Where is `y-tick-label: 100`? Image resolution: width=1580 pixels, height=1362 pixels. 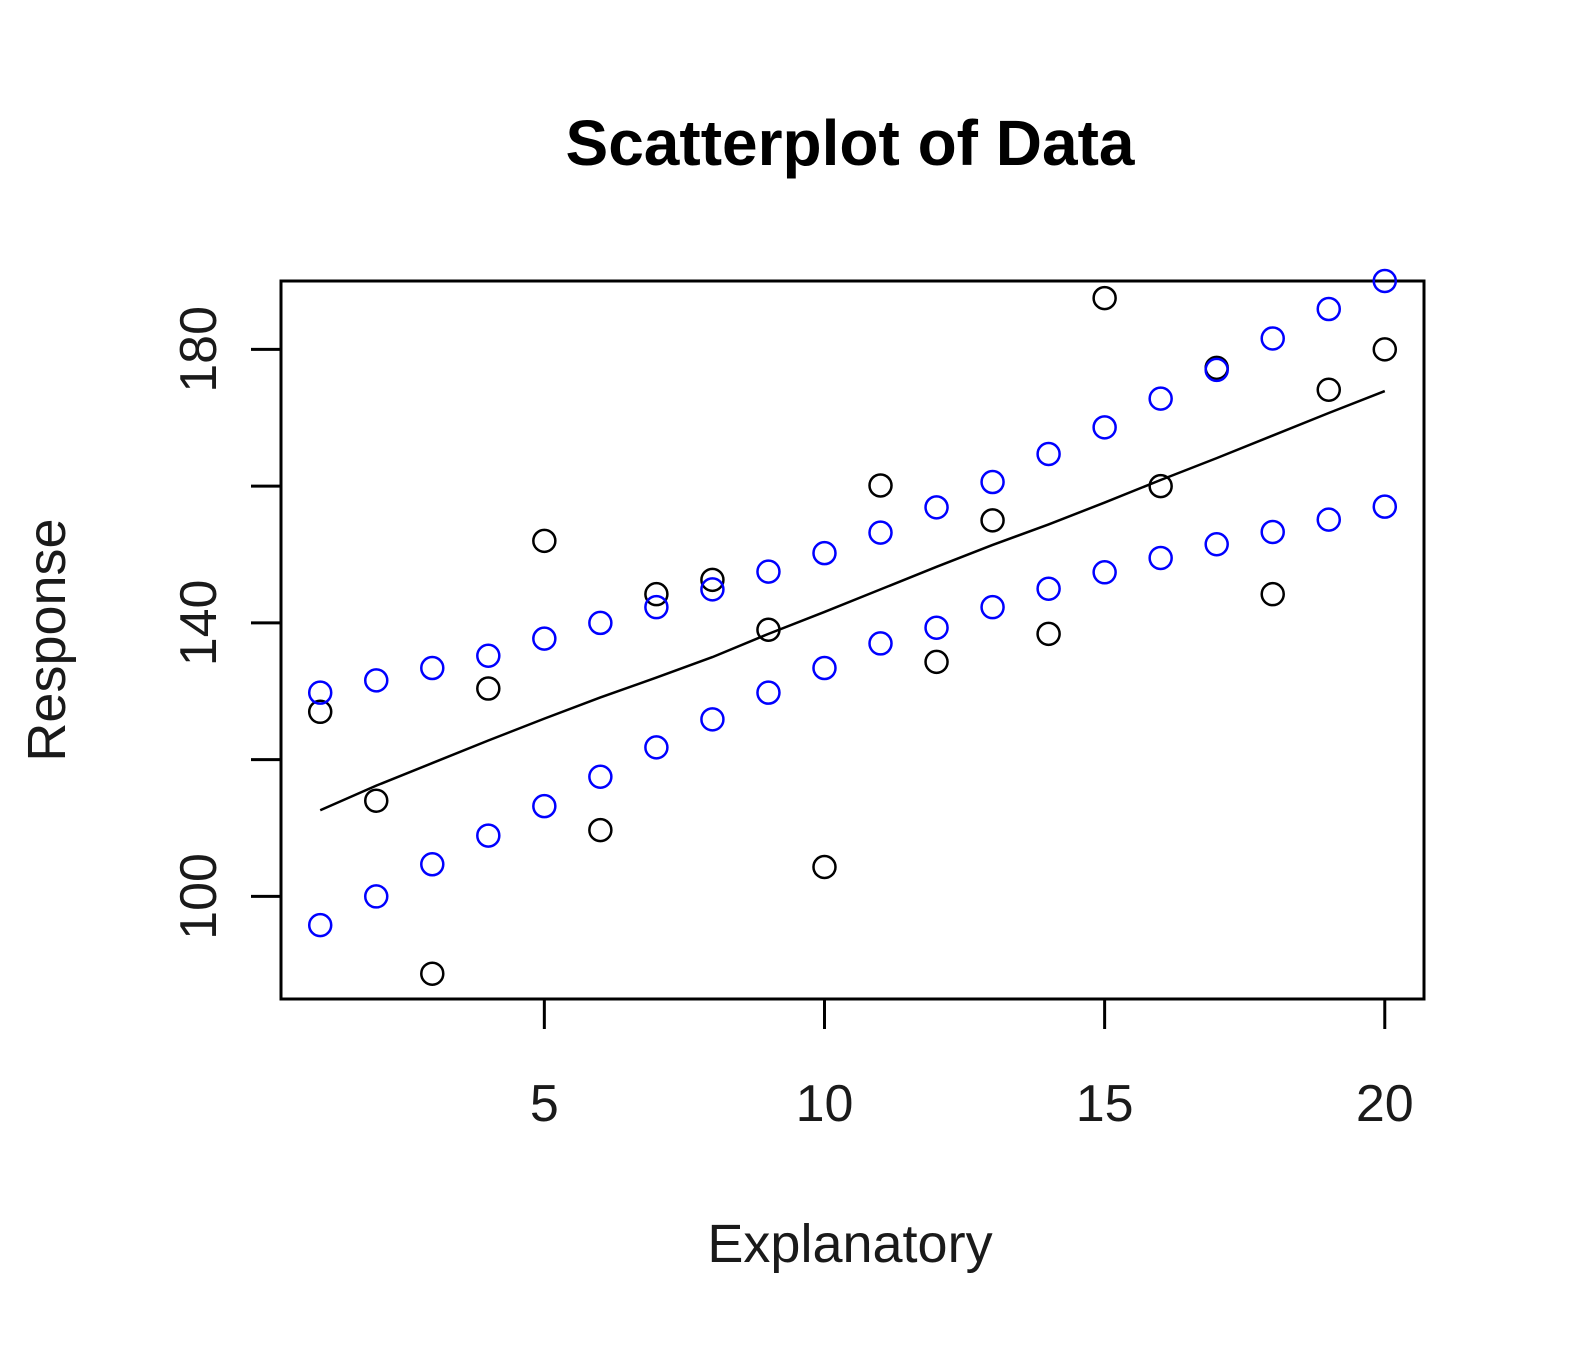 y-tick-label: 100 is located at coordinates (199, 896).